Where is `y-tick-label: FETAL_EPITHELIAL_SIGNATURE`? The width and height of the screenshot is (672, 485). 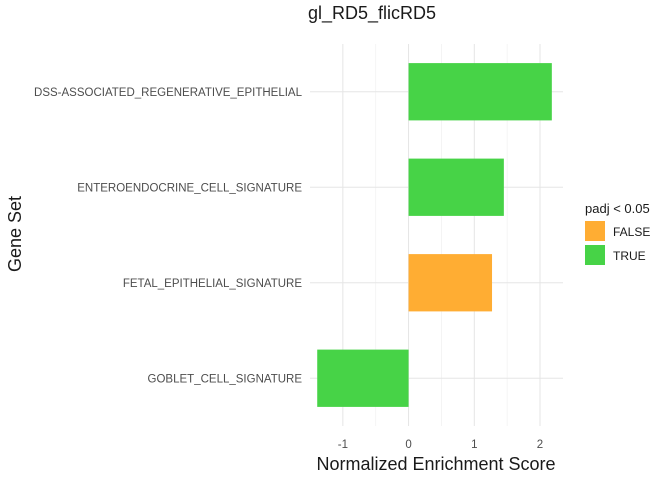
y-tick-label: FETAL_EPITHELIAL_SIGNATURE is located at coordinates (212, 284).